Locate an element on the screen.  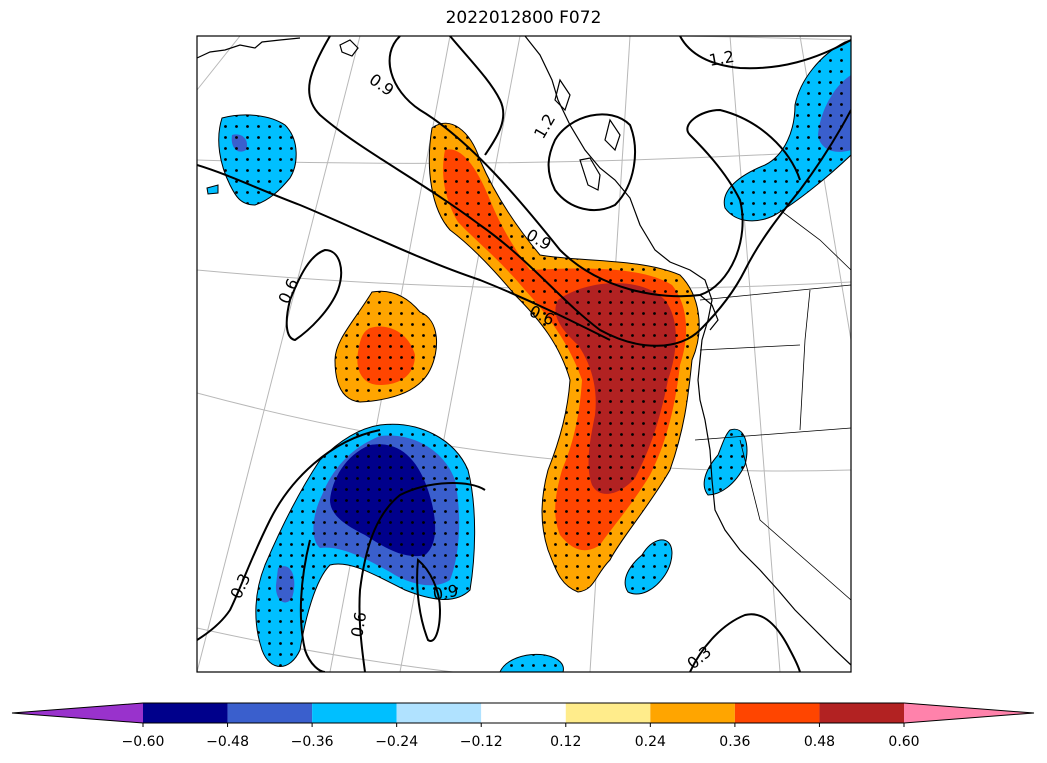
colorbar-extend-high is located at coordinates (969, 713).